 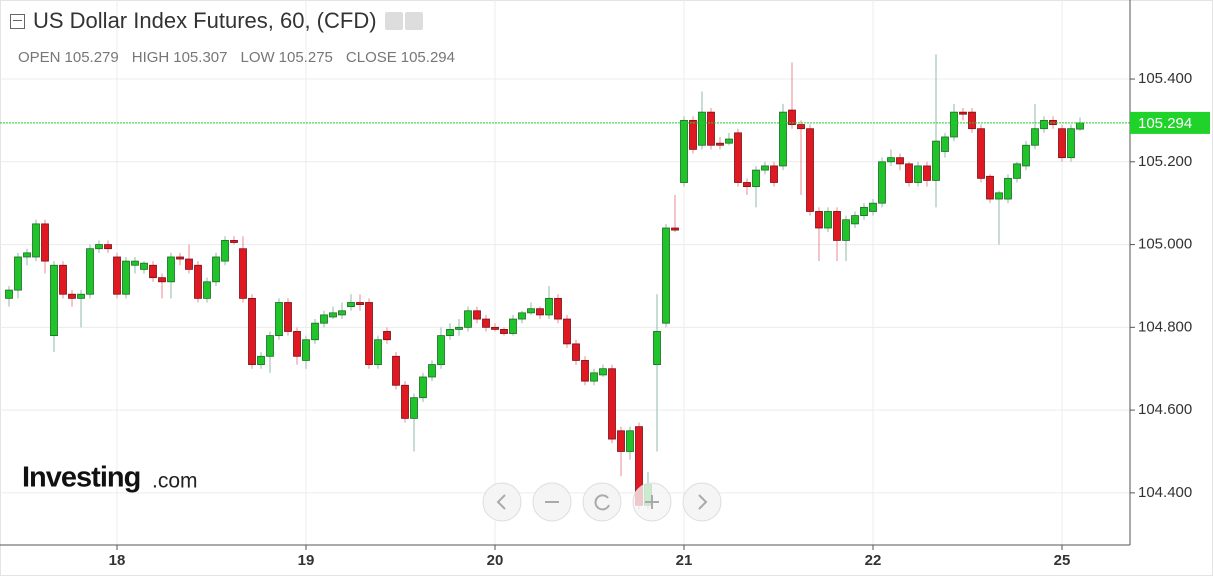 What do you see at coordinates (502, 502) in the screenshot?
I see `scroll-left-button` at bounding box center [502, 502].